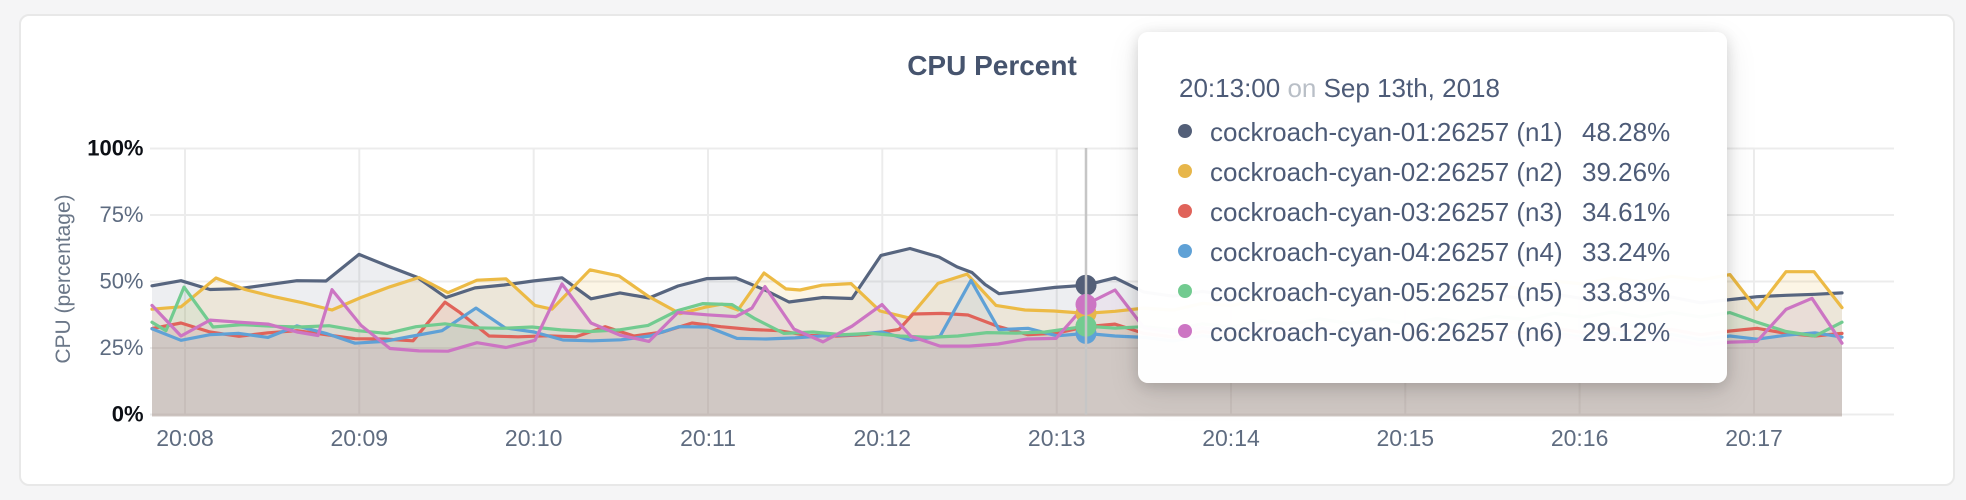  Describe the element at coordinates (534, 438) in the screenshot. I see `svg-text: 20:10` at that location.